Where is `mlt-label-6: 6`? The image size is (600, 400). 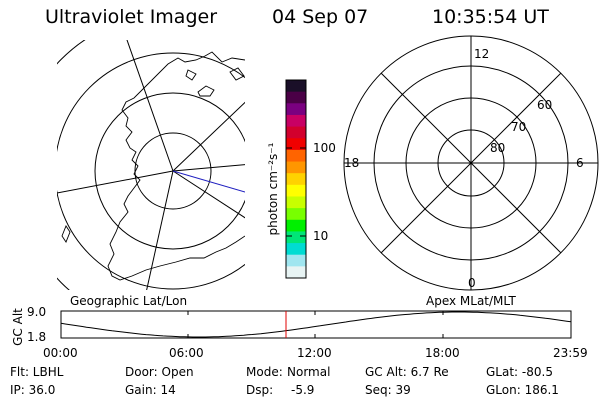 mlt-label-6: 6 is located at coordinates (580, 163).